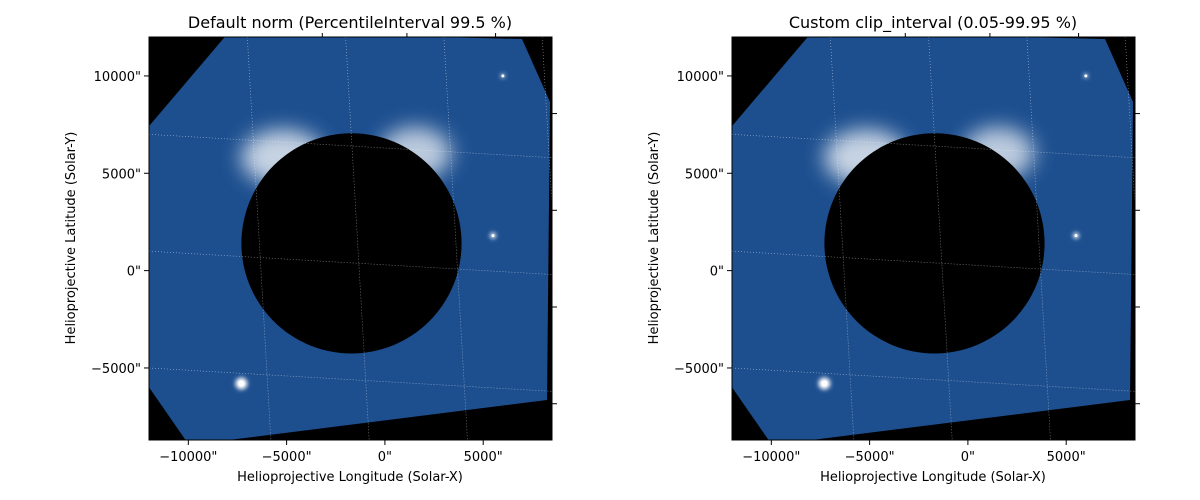 The width and height of the screenshot is (1200, 500). What do you see at coordinates (385, 457) in the screenshot?
I see `left-x-tick-label: 0"` at bounding box center [385, 457].